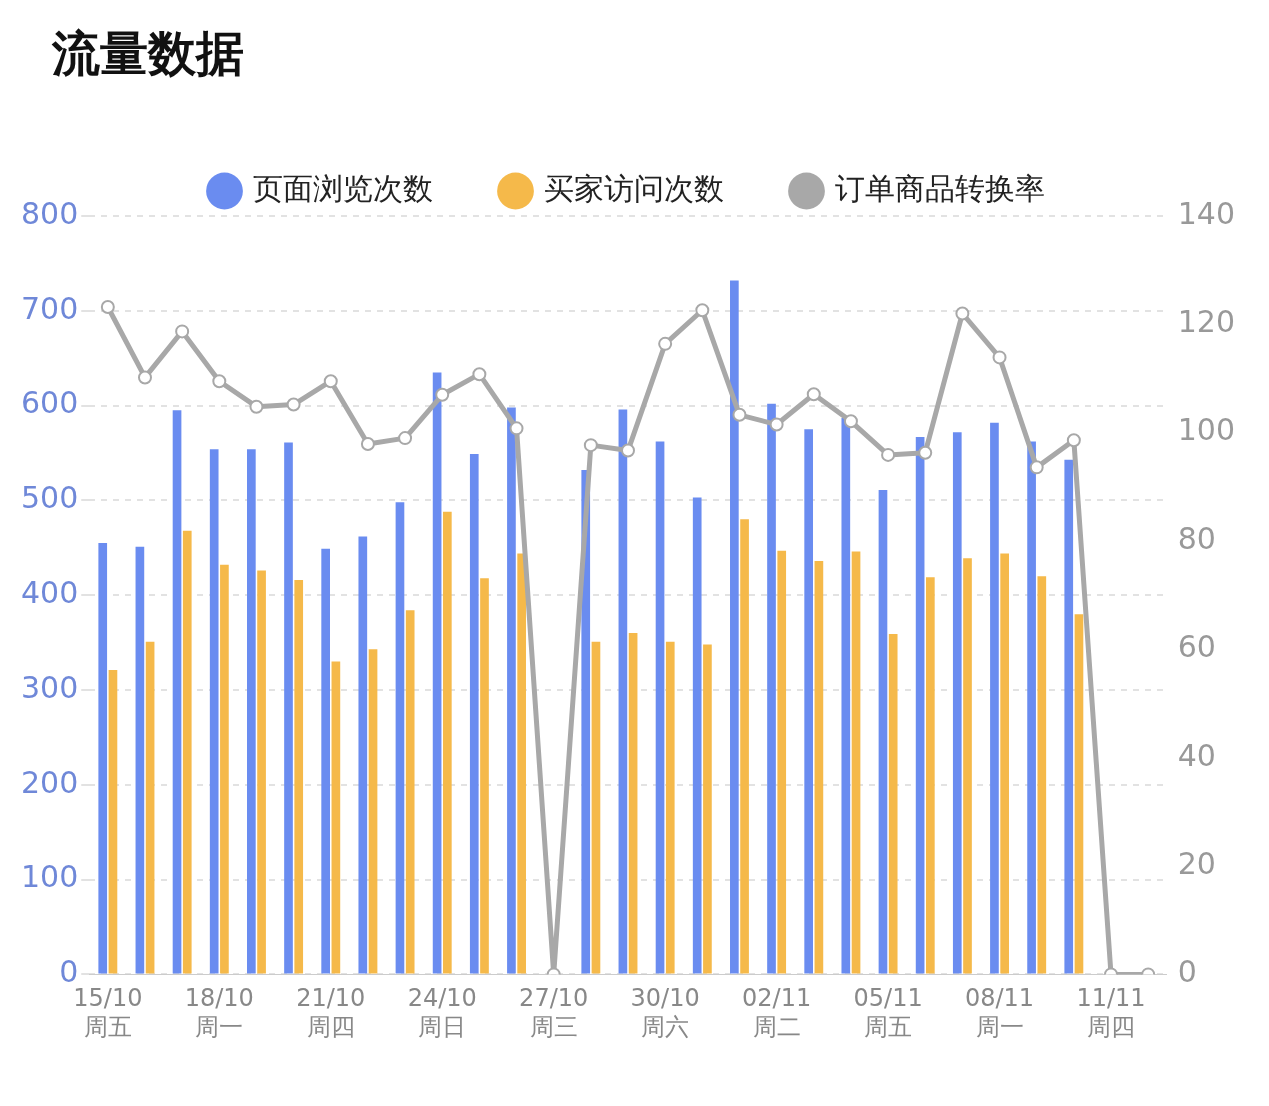 The image size is (1269, 1106). Describe the element at coordinates (50, 498) in the screenshot. I see `y-tick-label: 500` at that location.